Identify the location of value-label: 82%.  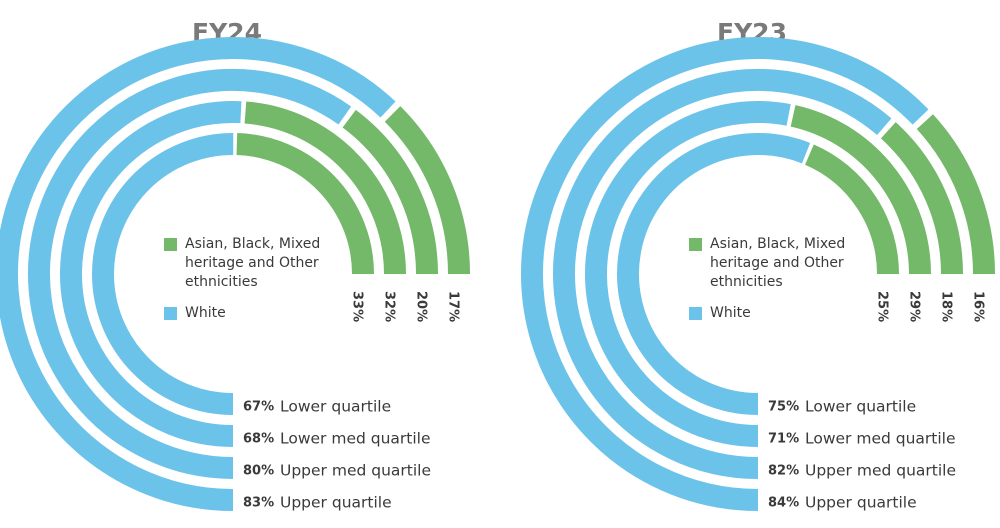
(783, 471).